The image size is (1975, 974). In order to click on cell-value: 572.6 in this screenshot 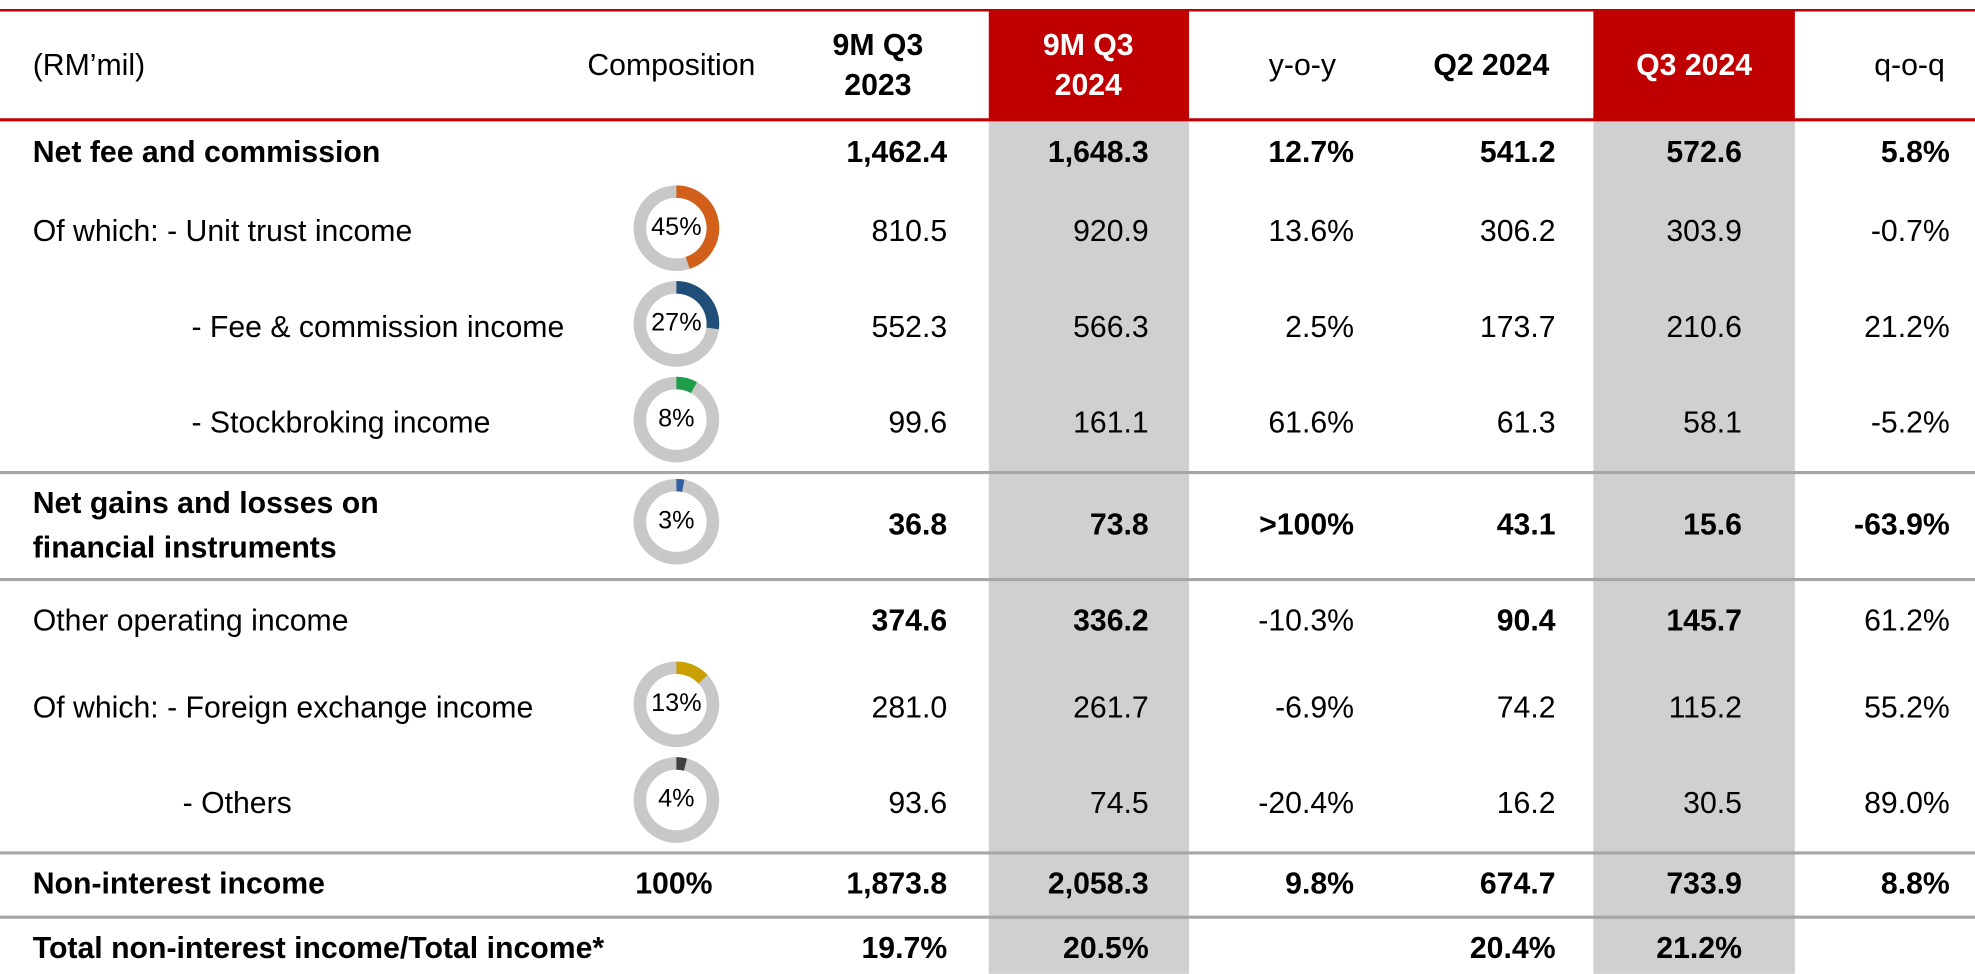, I will do `click(1704, 152)`.